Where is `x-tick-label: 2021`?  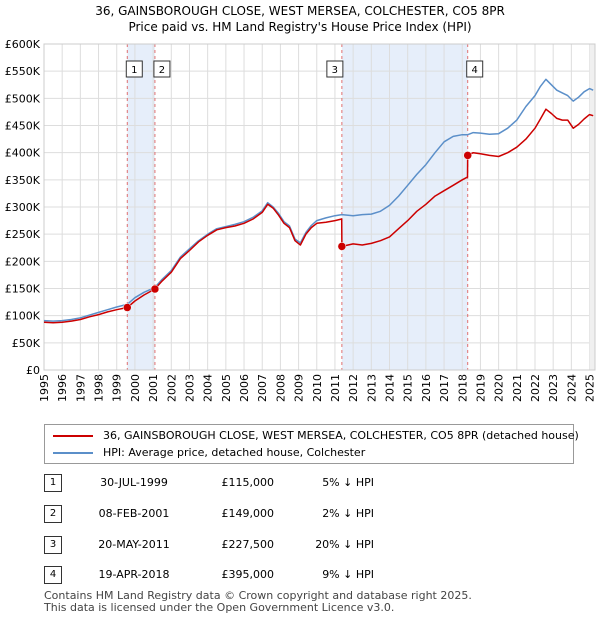
x-tick-label: 2021 is located at coordinates (517, 388).